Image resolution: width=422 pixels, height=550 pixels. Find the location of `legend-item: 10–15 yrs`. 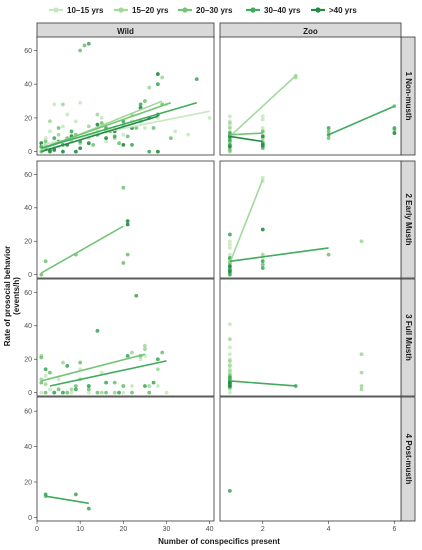

legend-item: 10–15 yrs is located at coordinates (76, 10).